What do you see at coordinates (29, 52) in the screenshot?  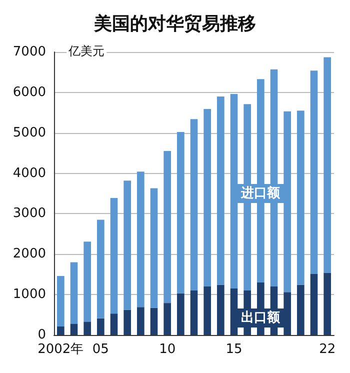 I see `y-tick-label: 7000` at bounding box center [29, 52].